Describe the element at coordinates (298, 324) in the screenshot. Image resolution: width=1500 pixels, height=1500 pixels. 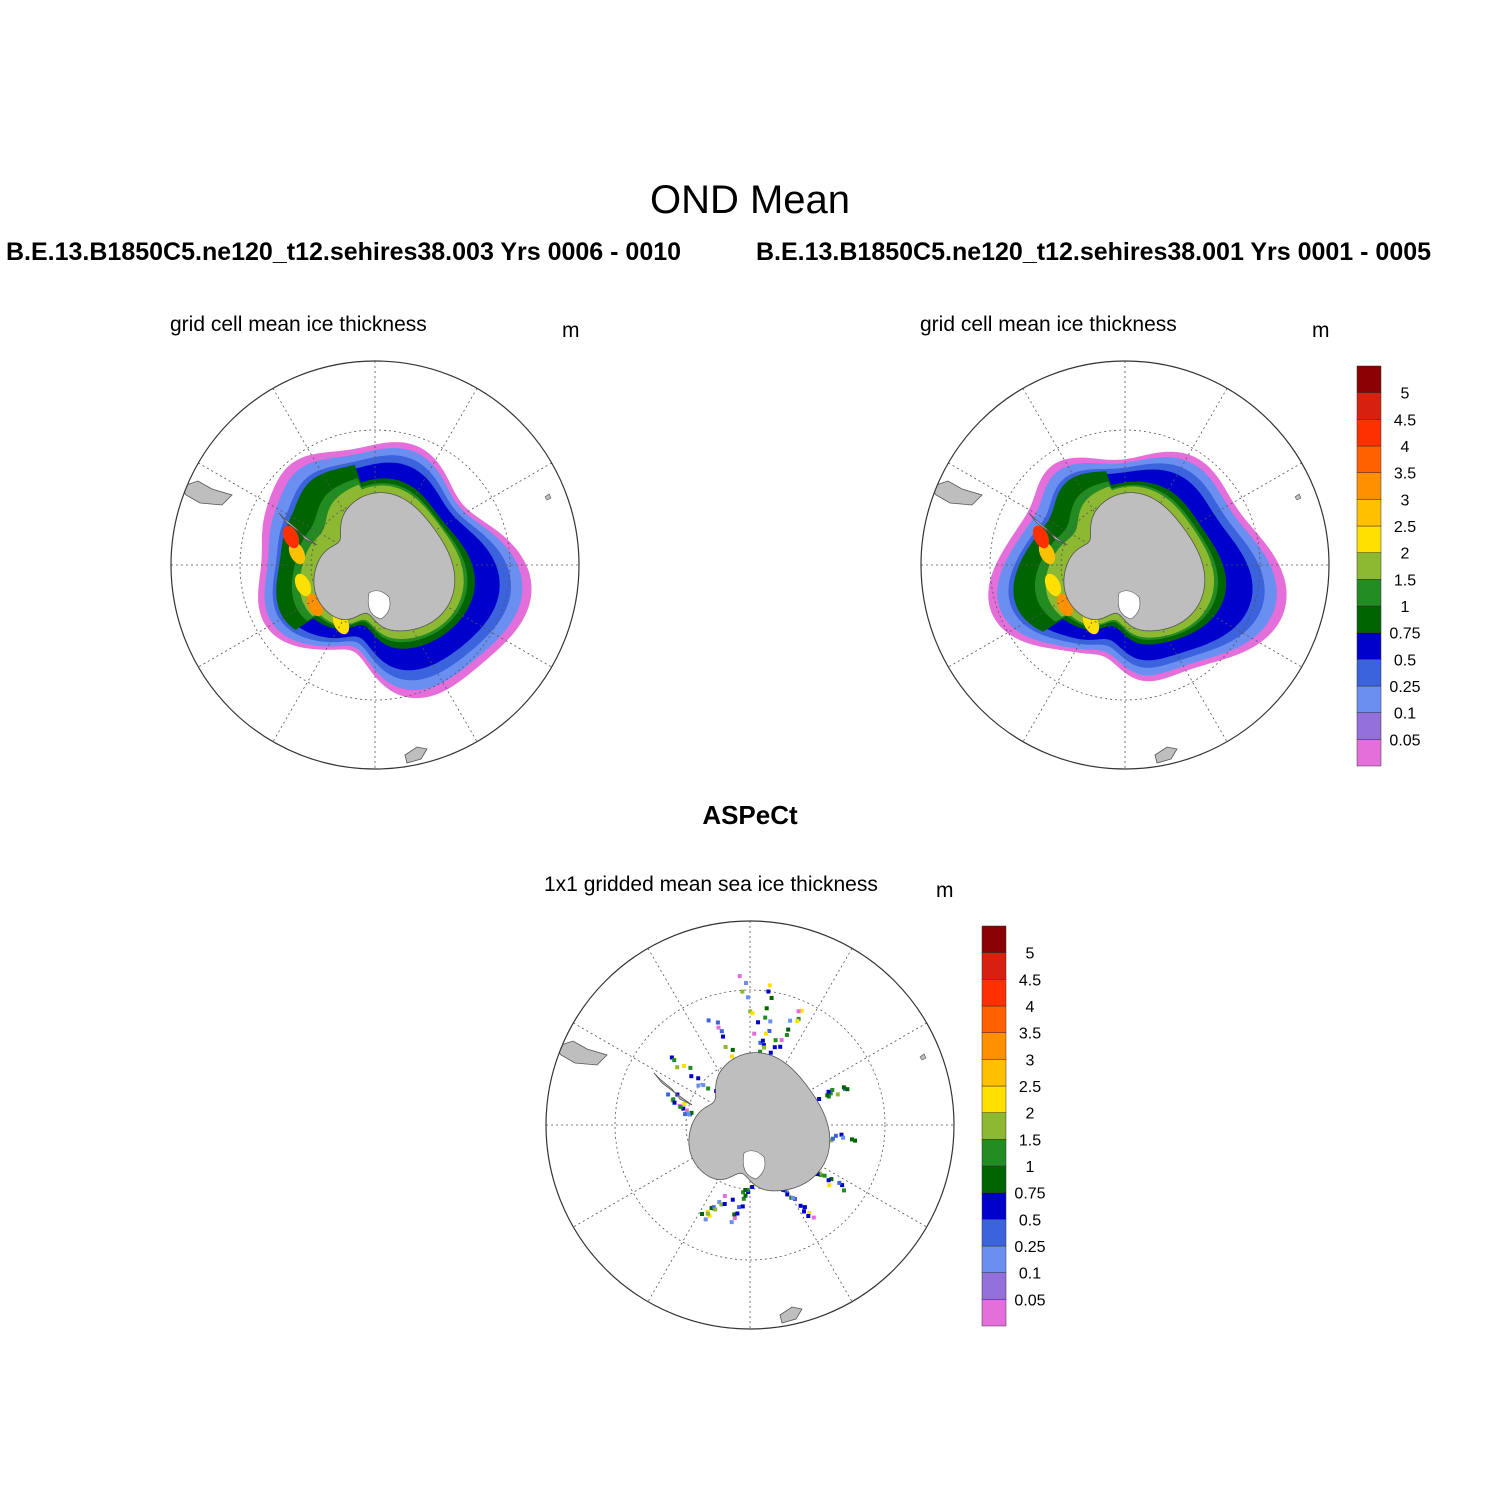
I see `panel-1-variable-title: grid cell mean ice thickness` at that location.